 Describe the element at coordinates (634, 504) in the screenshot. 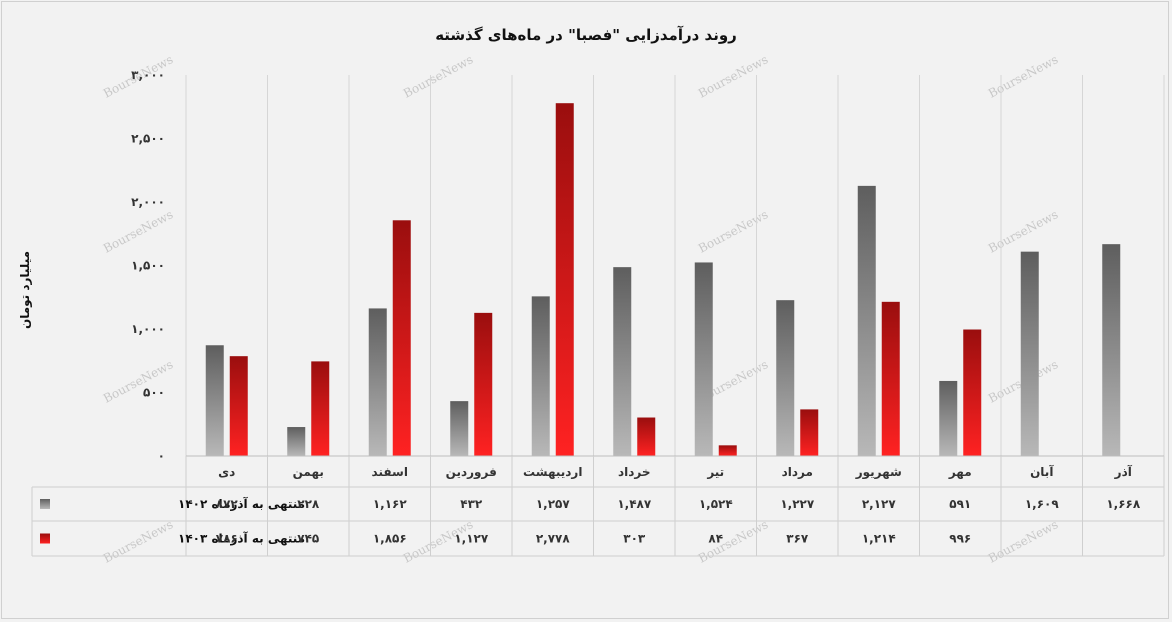

I see `data-label: ۱,۴۸۷` at that location.